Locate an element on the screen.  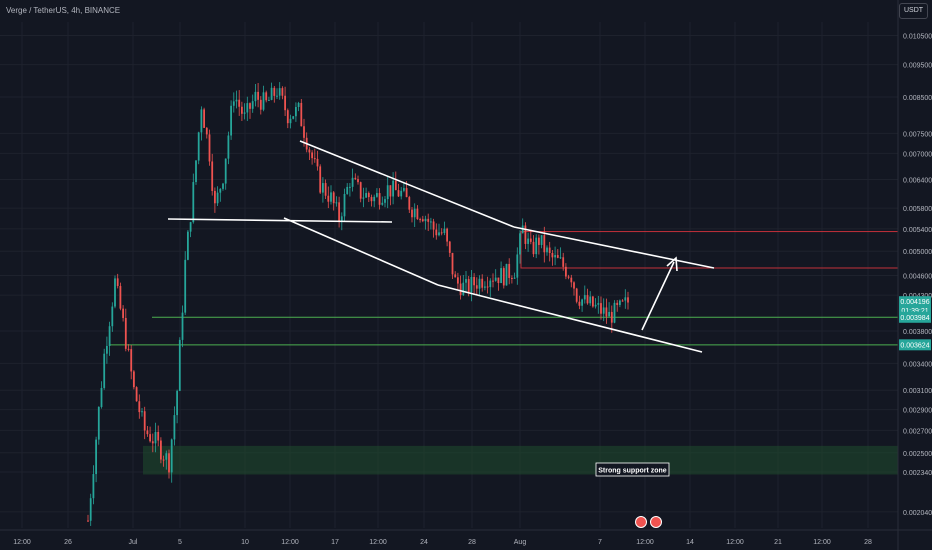
y-tick-label: 0.002040 is located at coordinates (917, 513).